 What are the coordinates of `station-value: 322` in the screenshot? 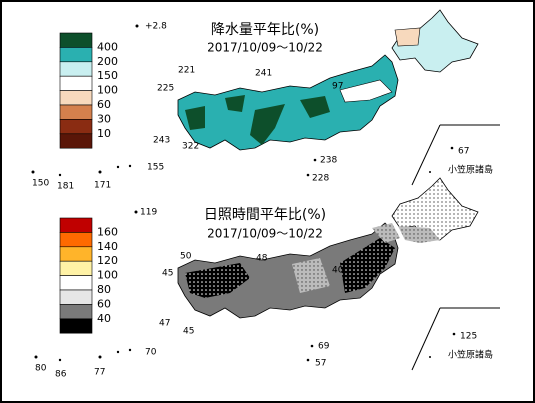 It's located at (190, 147).